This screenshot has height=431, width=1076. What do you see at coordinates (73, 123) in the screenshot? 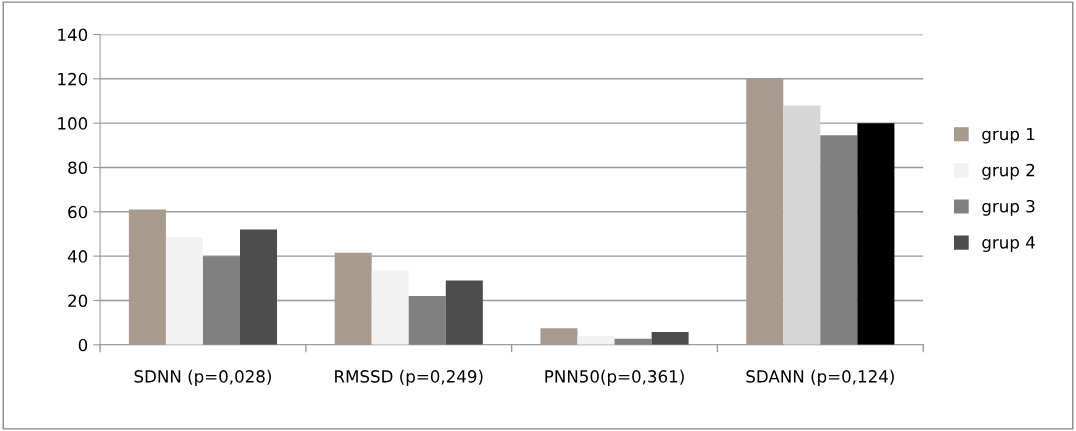
I see `y-tick-label: 100` at bounding box center [73, 123].